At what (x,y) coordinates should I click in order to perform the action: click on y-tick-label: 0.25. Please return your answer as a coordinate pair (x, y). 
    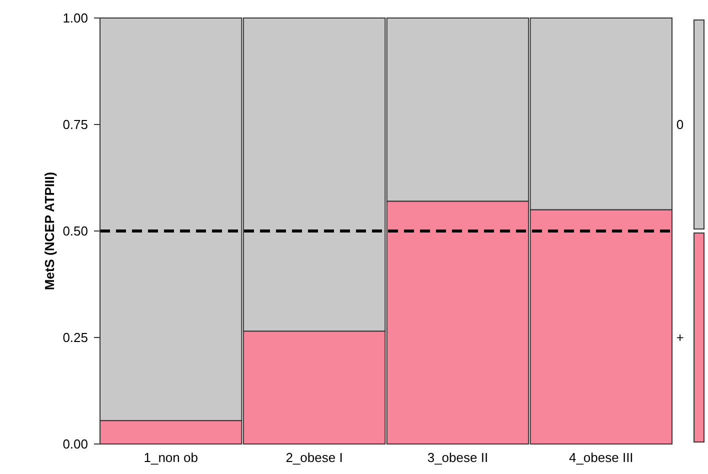
    Looking at the image, I should click on (75, 338).